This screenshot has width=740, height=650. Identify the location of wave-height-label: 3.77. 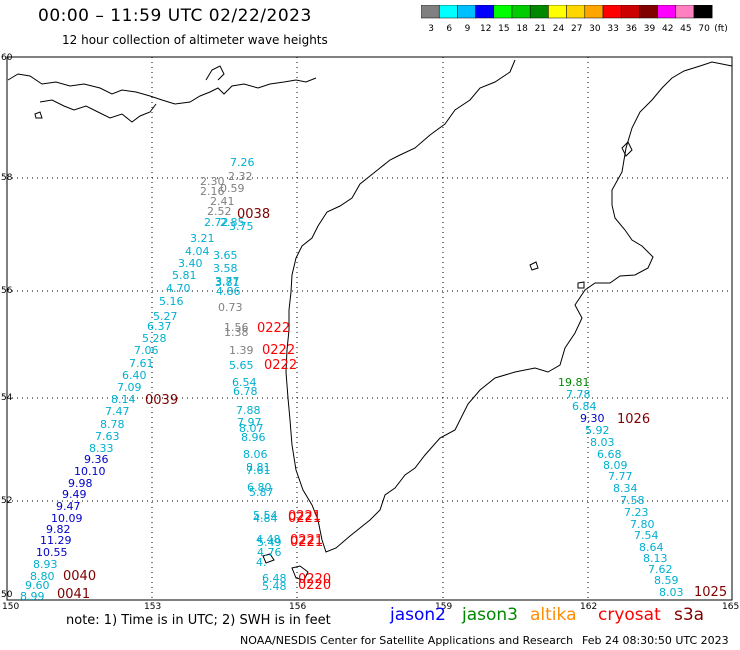
(227, 281).